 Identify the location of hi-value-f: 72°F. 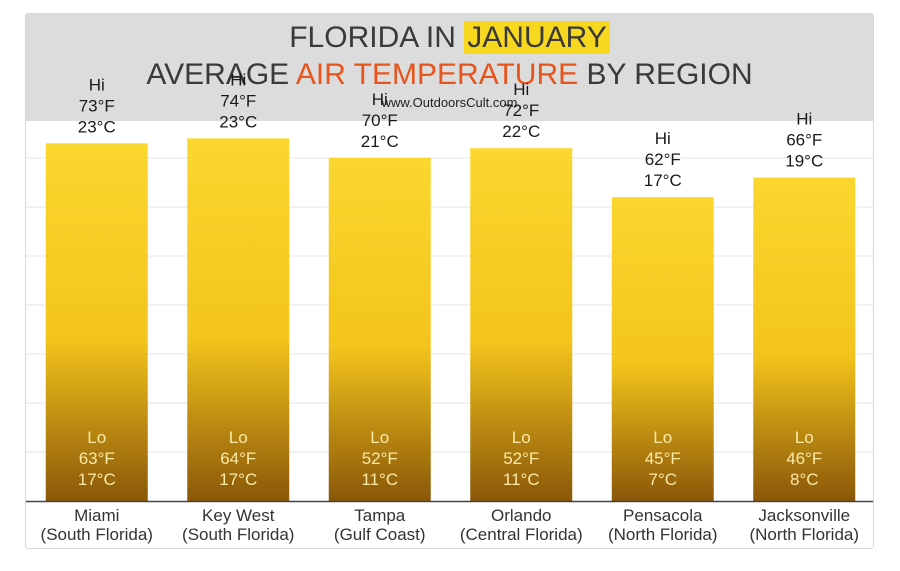
(521, 110).